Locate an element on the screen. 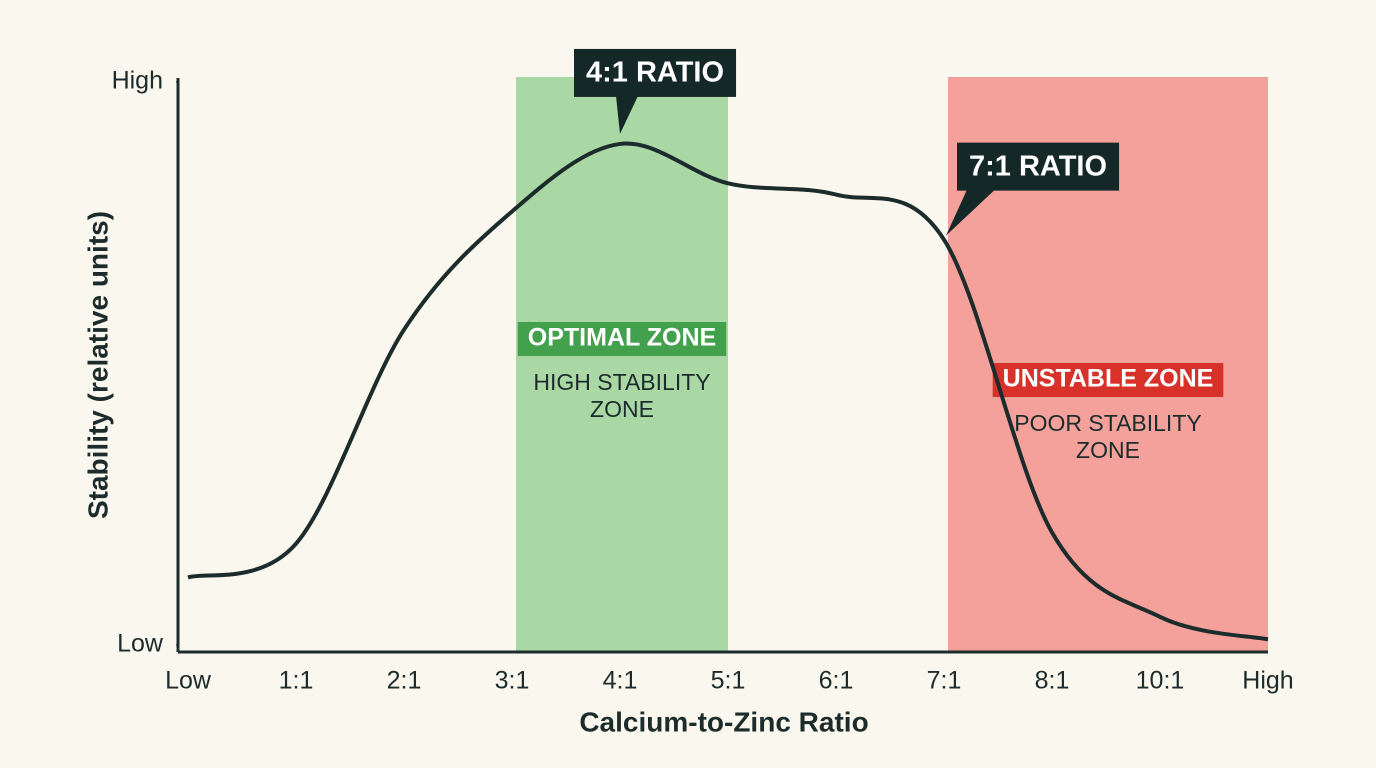 This screenshot has width=1376, height=768. zone-label: UNSTABLE ZONE is located at coordinates (1108, 379).